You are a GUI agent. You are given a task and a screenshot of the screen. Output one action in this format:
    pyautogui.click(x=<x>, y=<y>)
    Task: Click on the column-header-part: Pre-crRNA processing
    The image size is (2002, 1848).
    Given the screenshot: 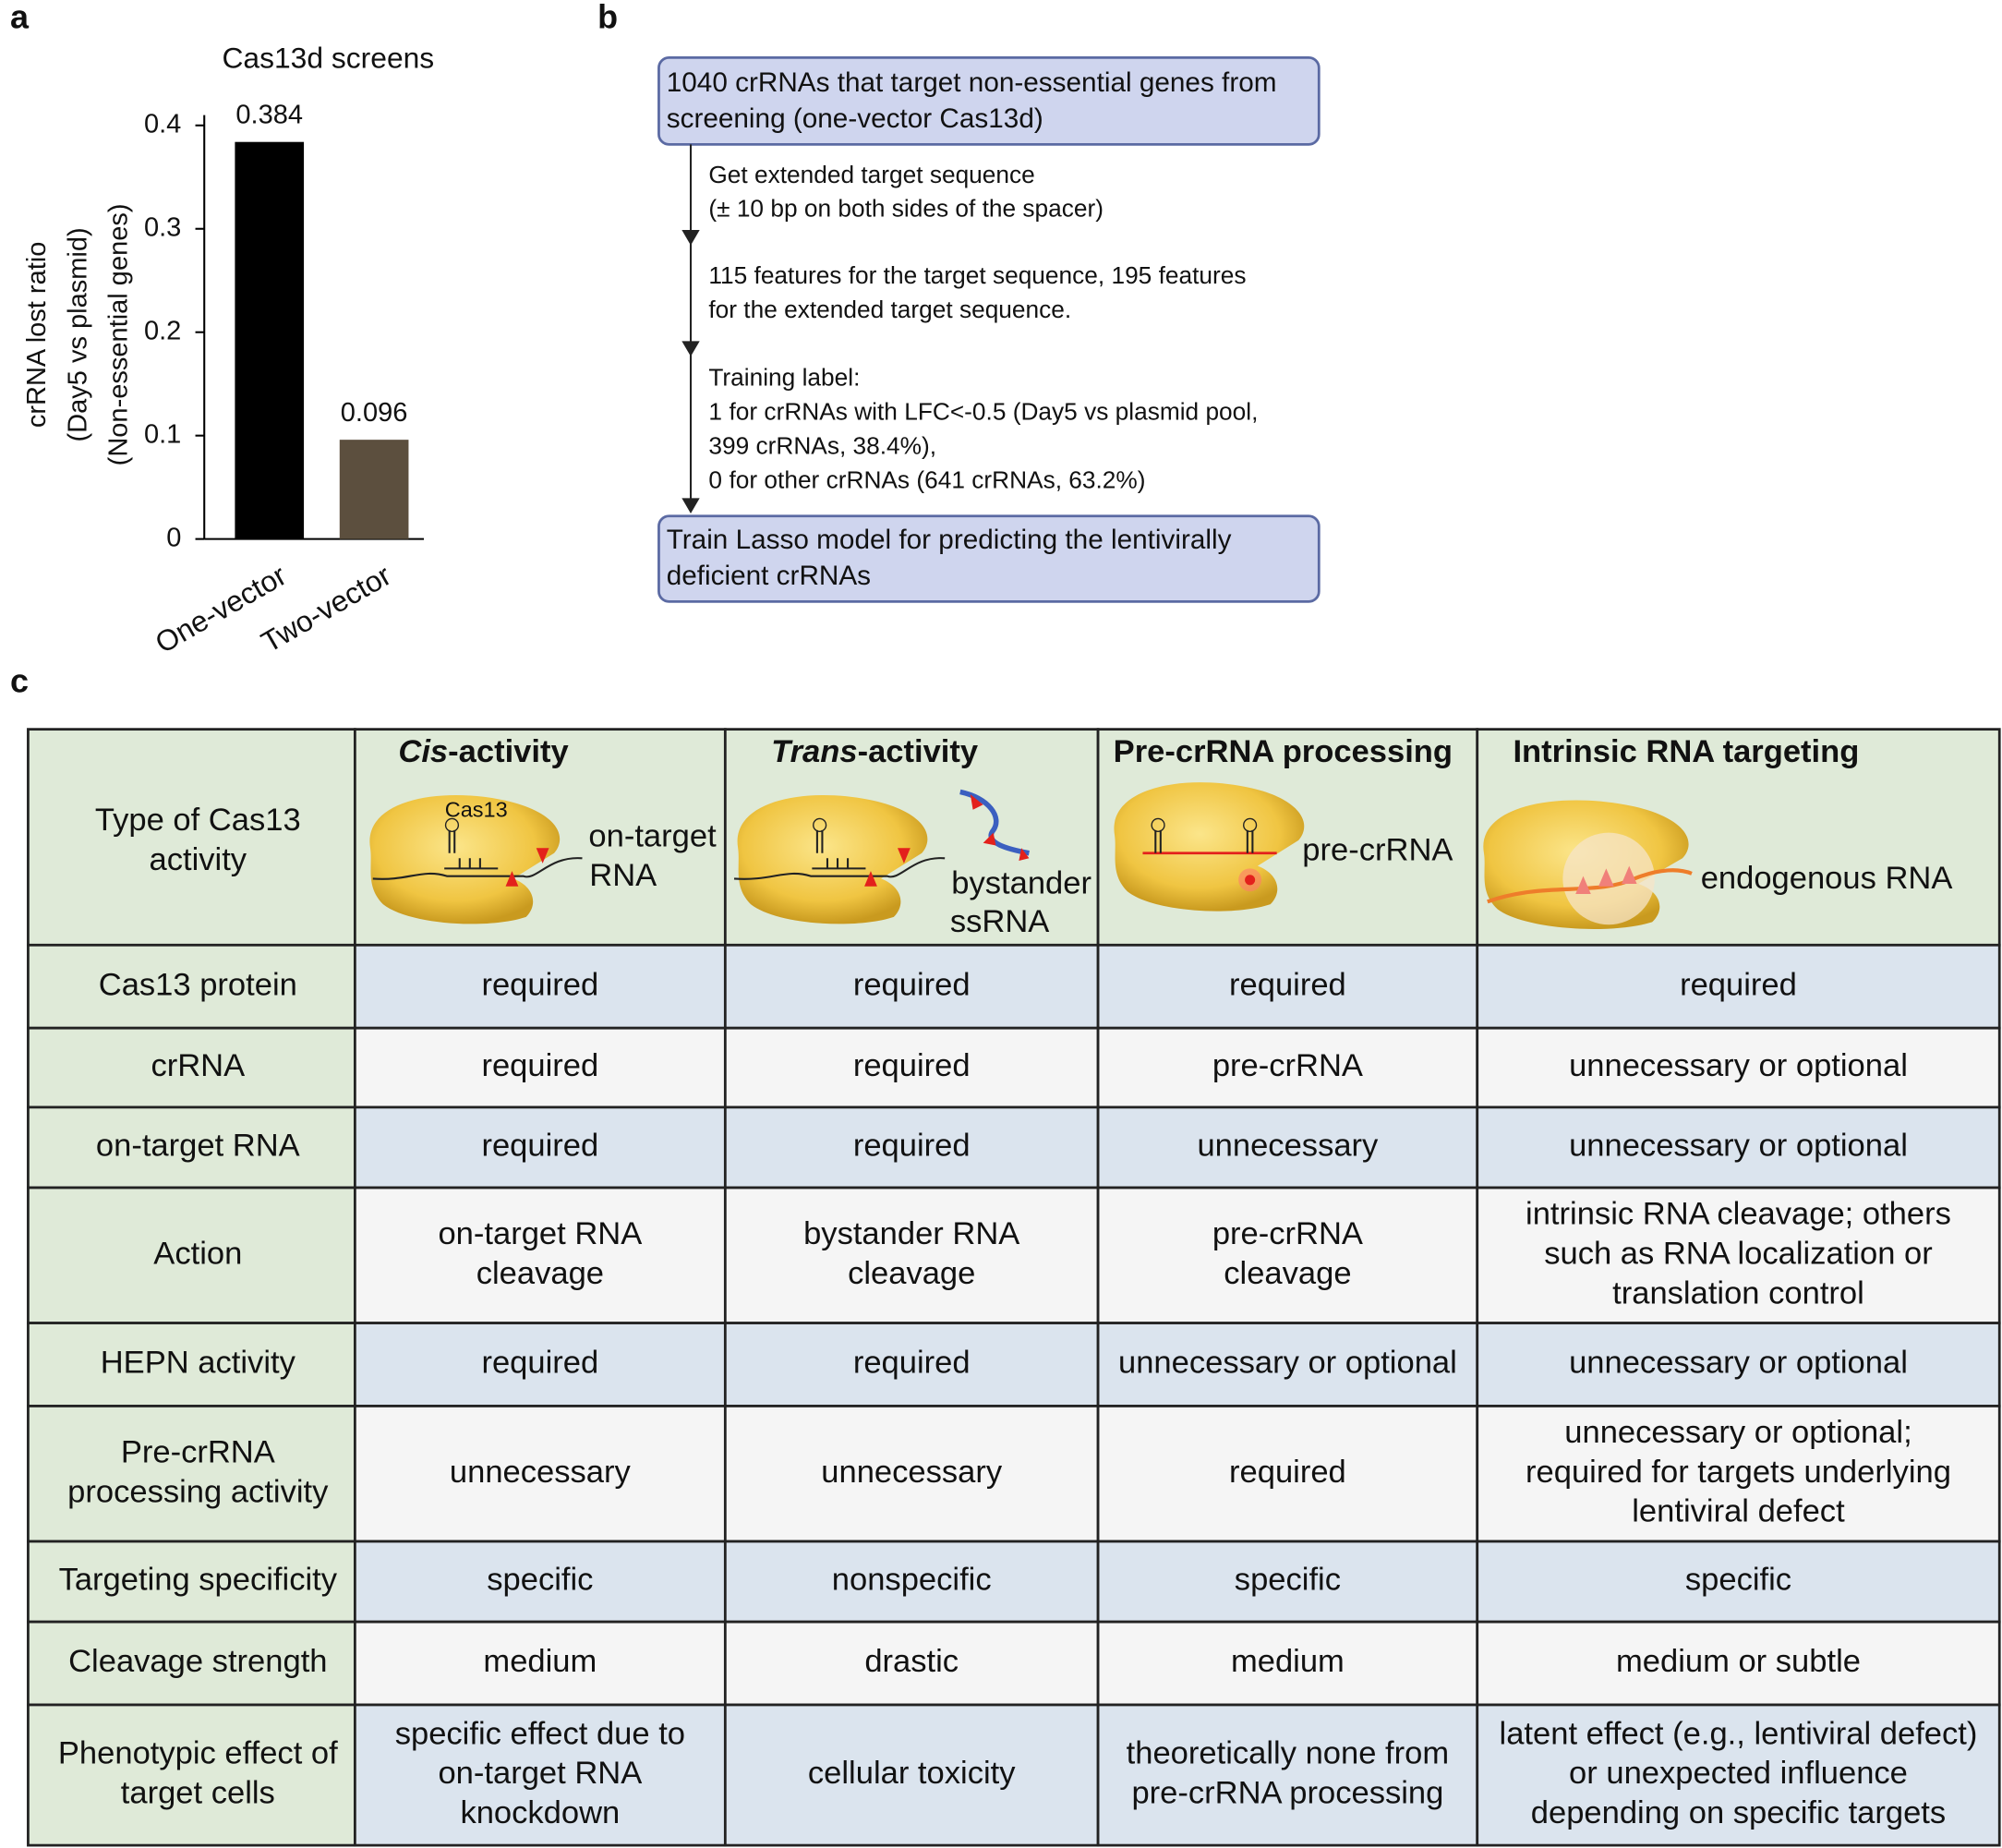 What is the action you would take?
    pyautogui.click(x=1283, y=752)
    